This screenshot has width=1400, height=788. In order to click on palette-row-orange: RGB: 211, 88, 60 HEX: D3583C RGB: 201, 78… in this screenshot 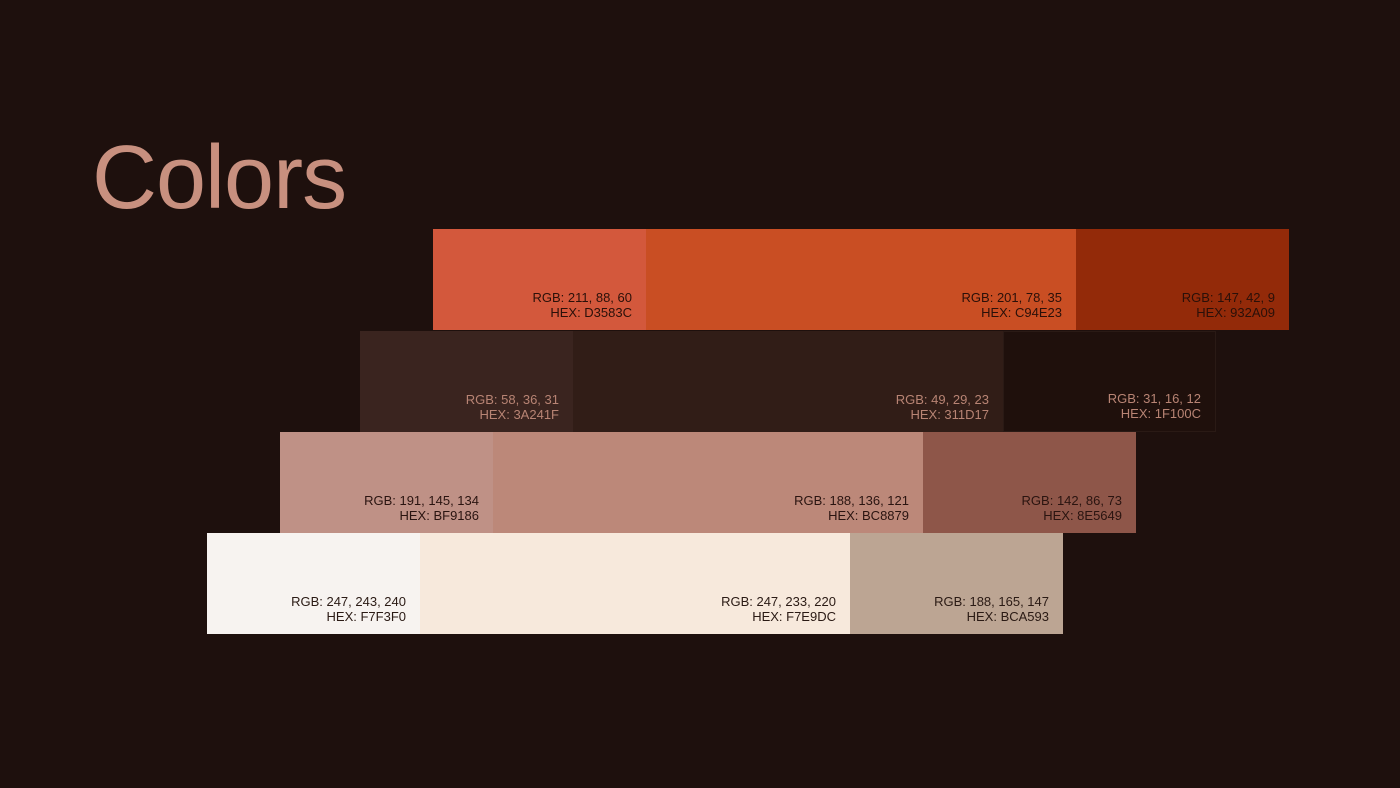, I will do `click(861, 279)`.